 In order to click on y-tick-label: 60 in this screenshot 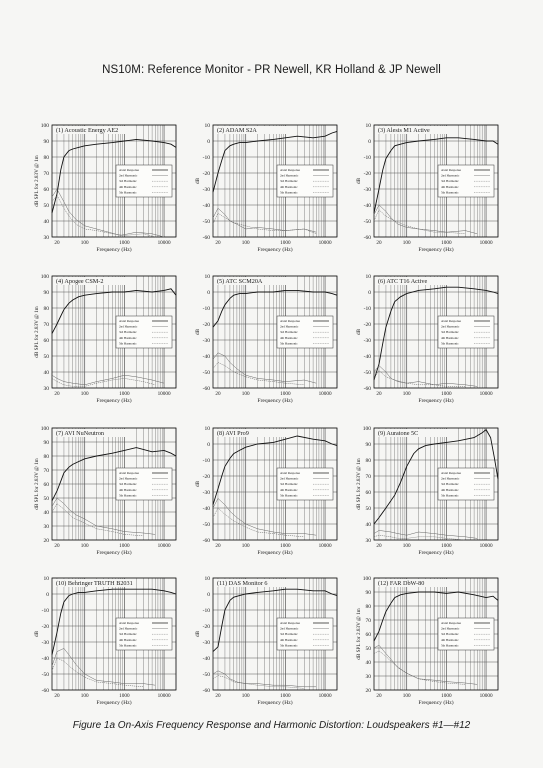, I will do `click(47, 190)`.